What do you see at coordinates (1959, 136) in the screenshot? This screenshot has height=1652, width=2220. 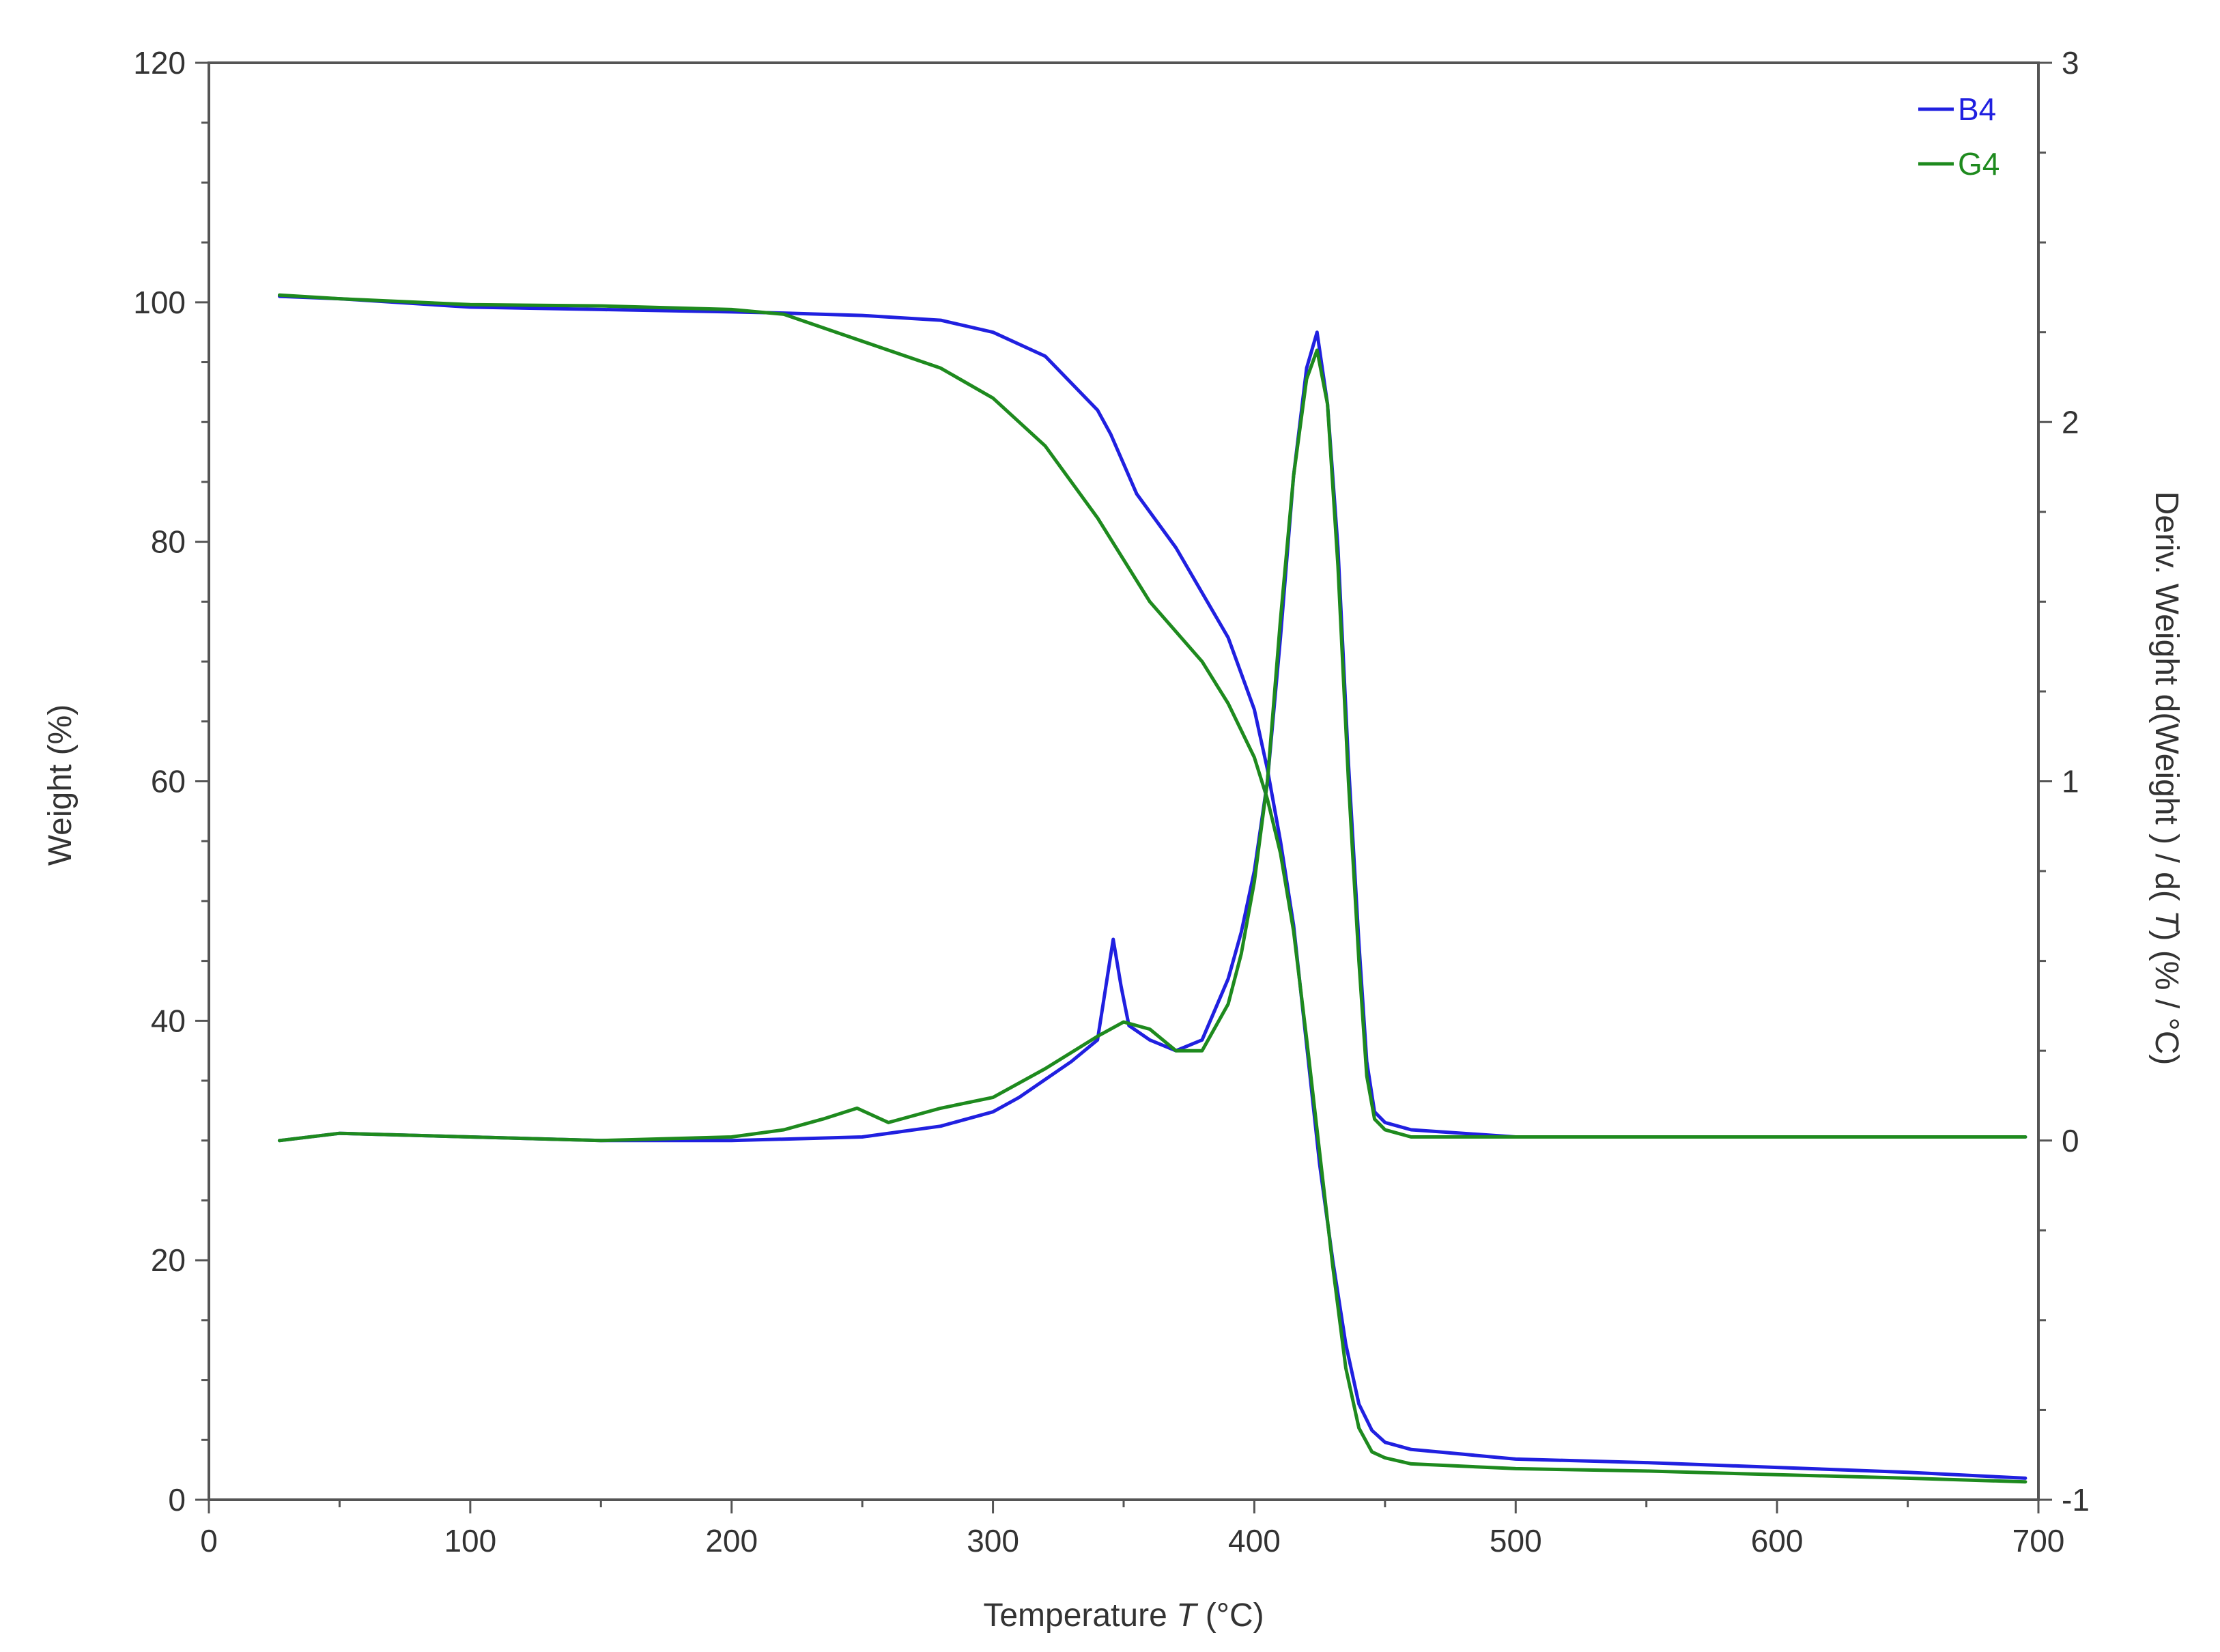 I see `legend: B4 G4` at bounding box center [1959, 136].